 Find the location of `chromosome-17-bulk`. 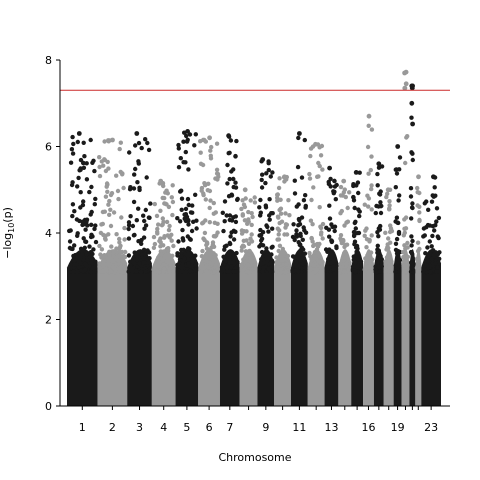

chromosome-17-bulk is located at coordinates (378, 327).